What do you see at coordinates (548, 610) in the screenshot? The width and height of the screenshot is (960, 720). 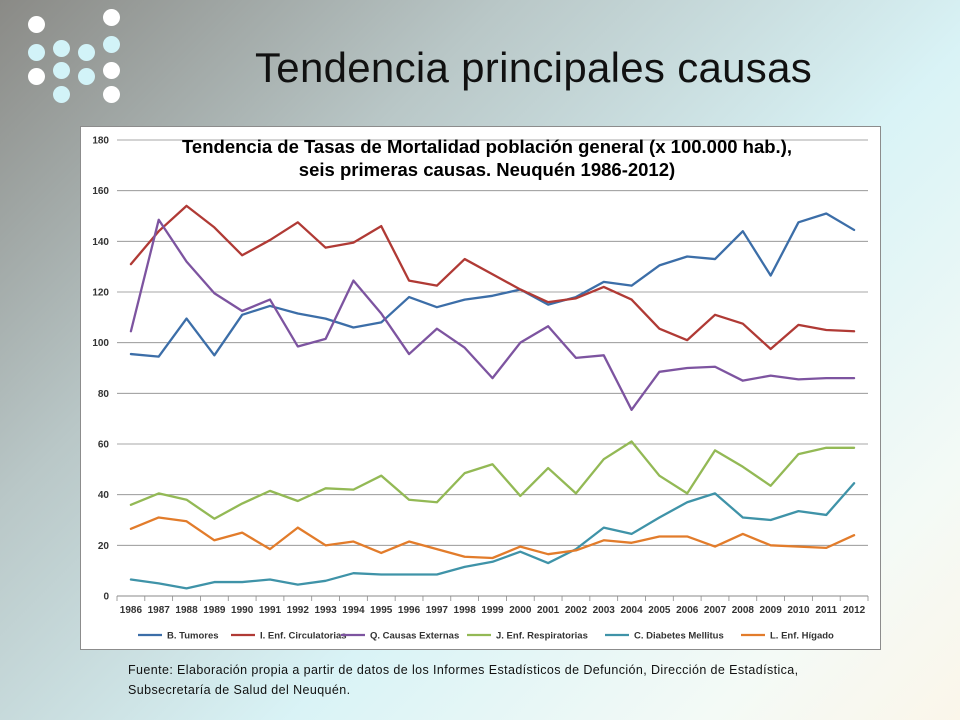 I see `x-tick-label: 2001` at bounding box center [548, 610].